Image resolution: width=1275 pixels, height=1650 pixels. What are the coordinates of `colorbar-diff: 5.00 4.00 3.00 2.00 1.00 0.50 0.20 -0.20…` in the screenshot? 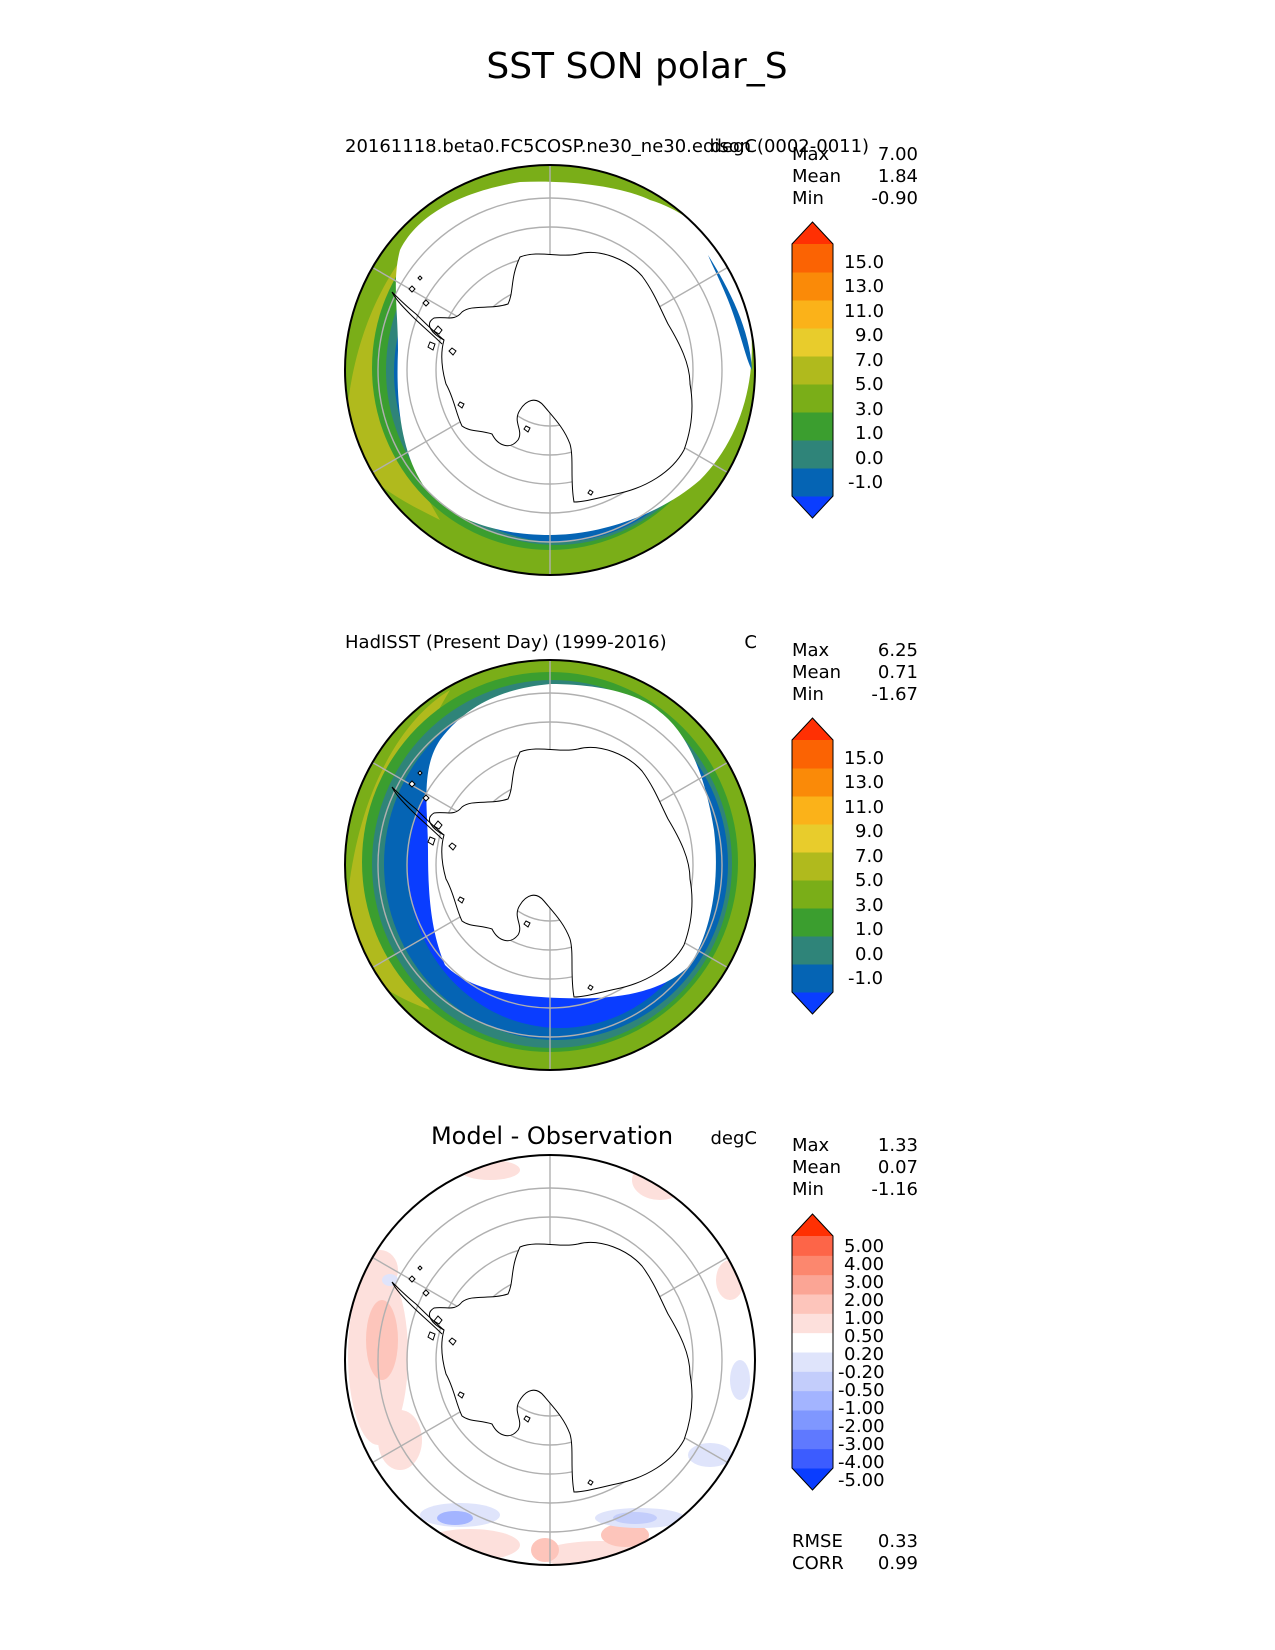 It's located at (838, 1352).